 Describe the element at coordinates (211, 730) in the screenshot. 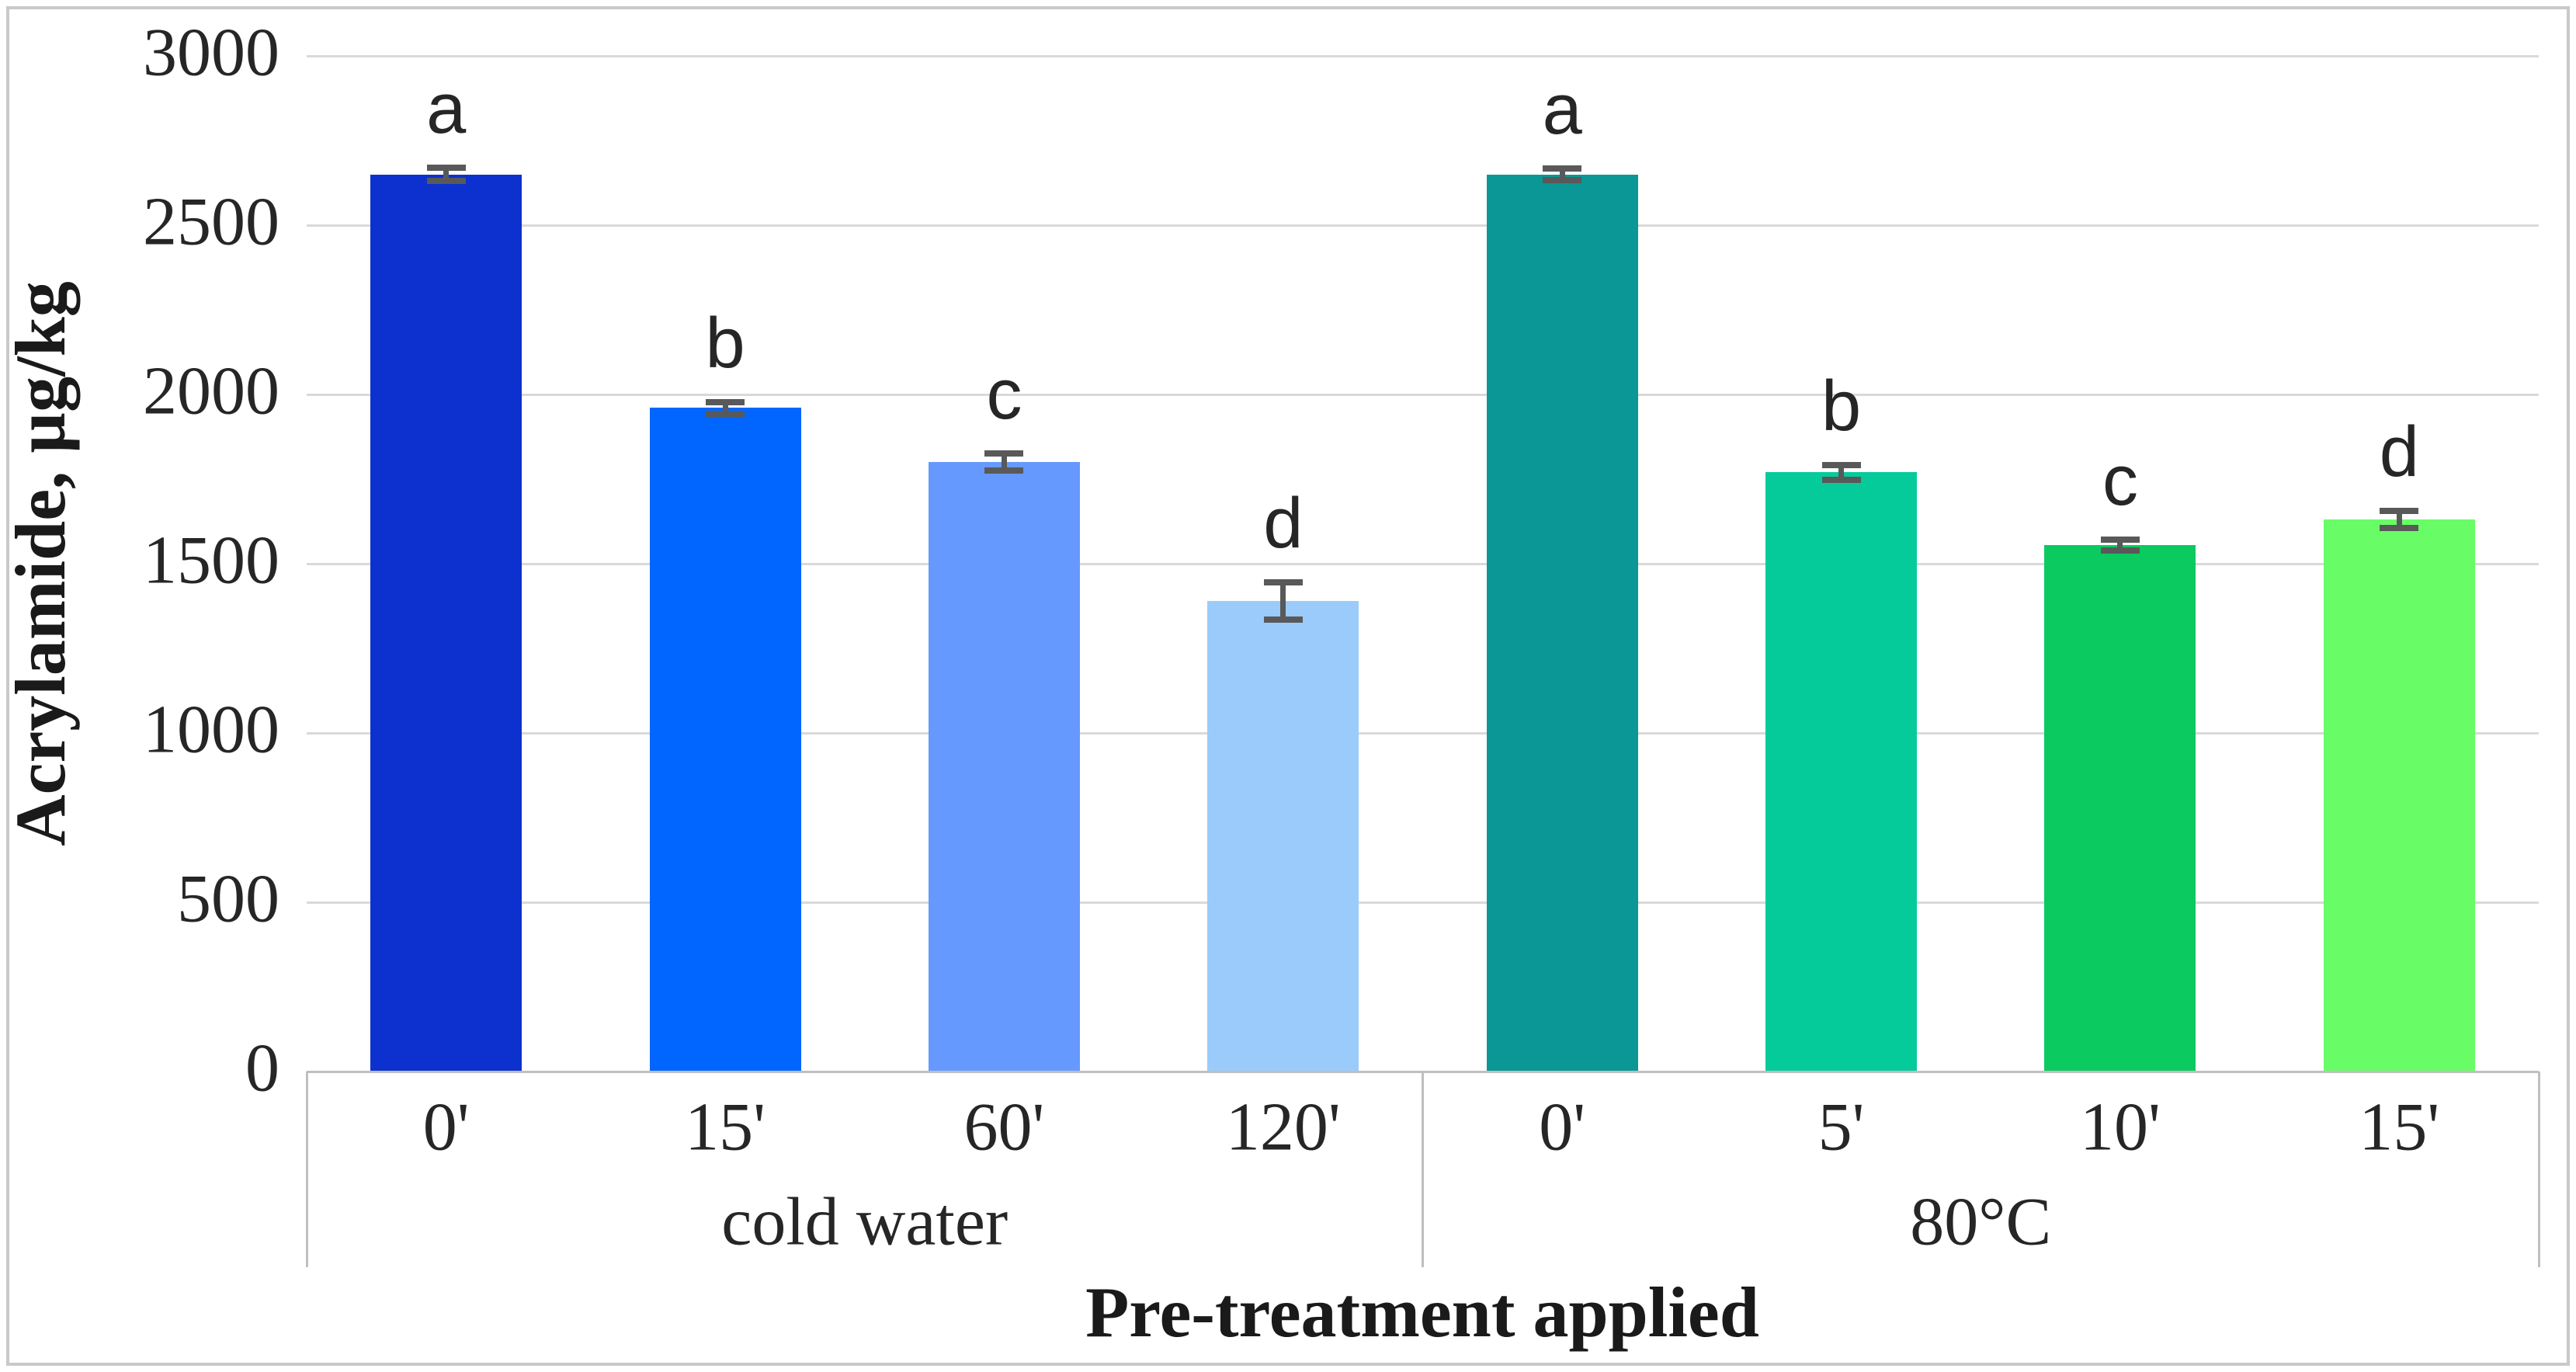

I see `y-tick-label: 1000` at that location.